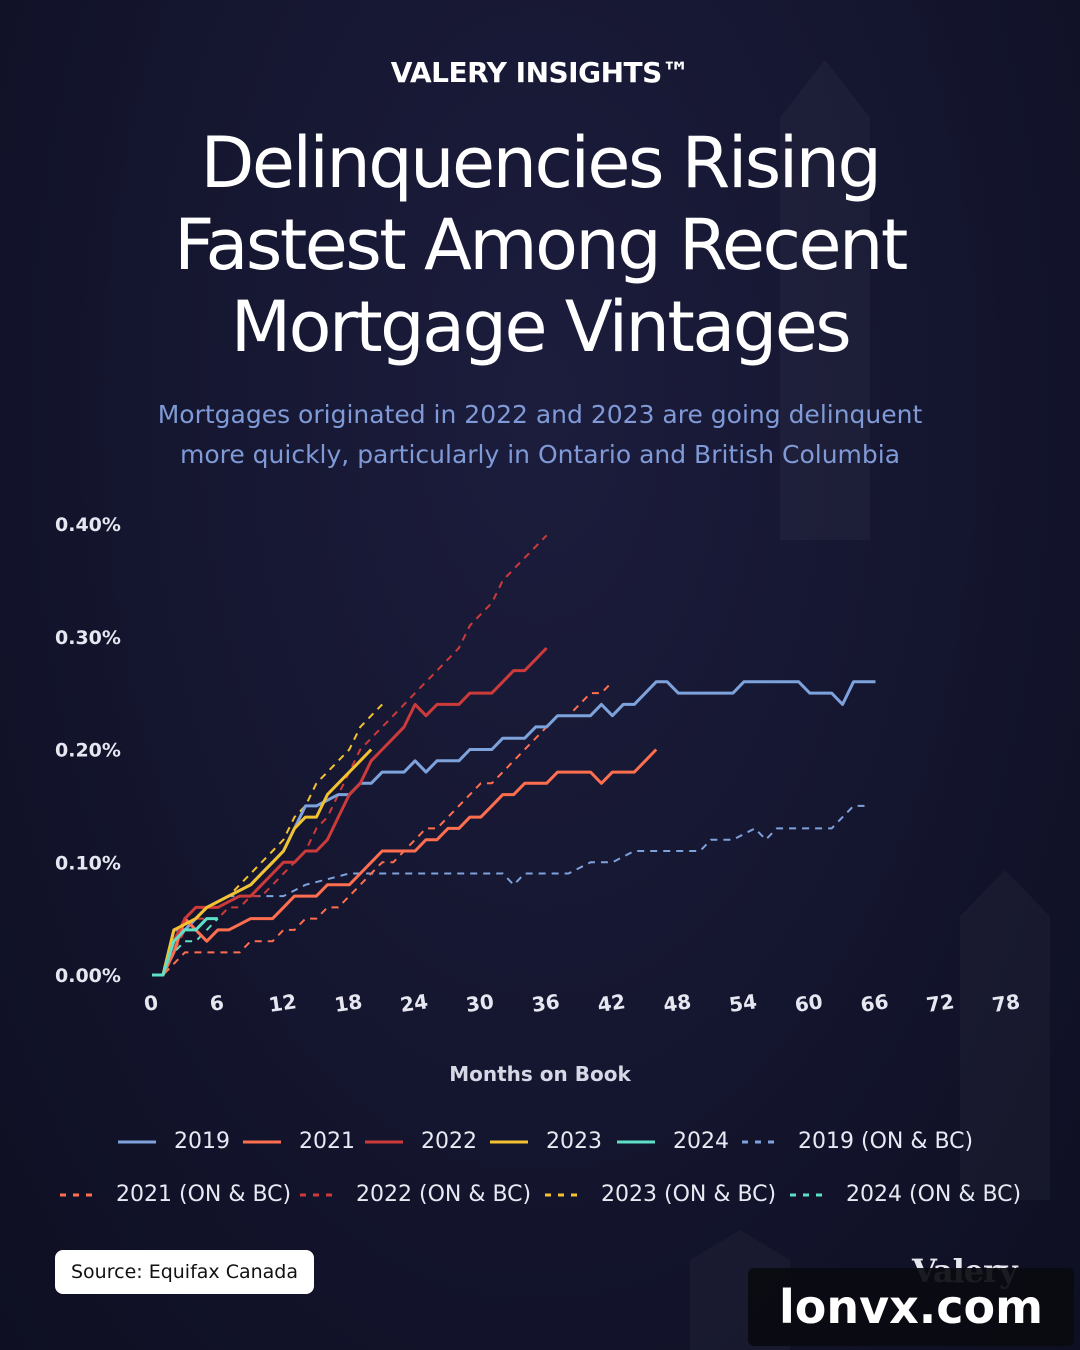 The image size is (1080, 1350). I want to click on y-tick-label: 0.30%, so click(88, 638).